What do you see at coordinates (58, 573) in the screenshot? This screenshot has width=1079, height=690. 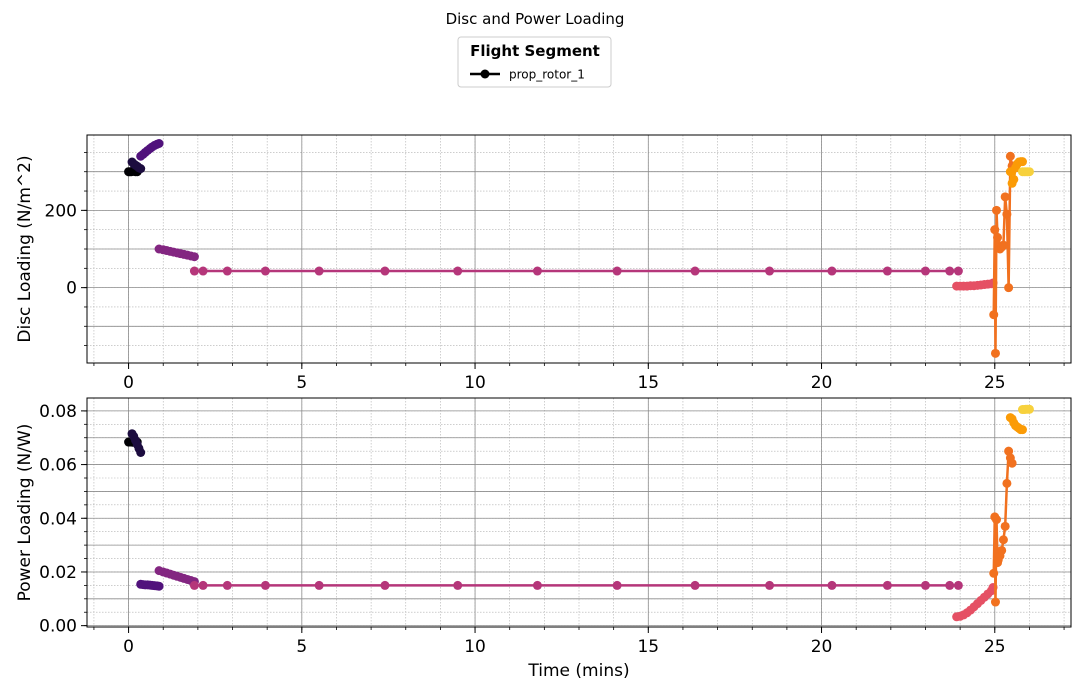 I see `y-tick-label: 0.02` at bounding box center [58, 573].